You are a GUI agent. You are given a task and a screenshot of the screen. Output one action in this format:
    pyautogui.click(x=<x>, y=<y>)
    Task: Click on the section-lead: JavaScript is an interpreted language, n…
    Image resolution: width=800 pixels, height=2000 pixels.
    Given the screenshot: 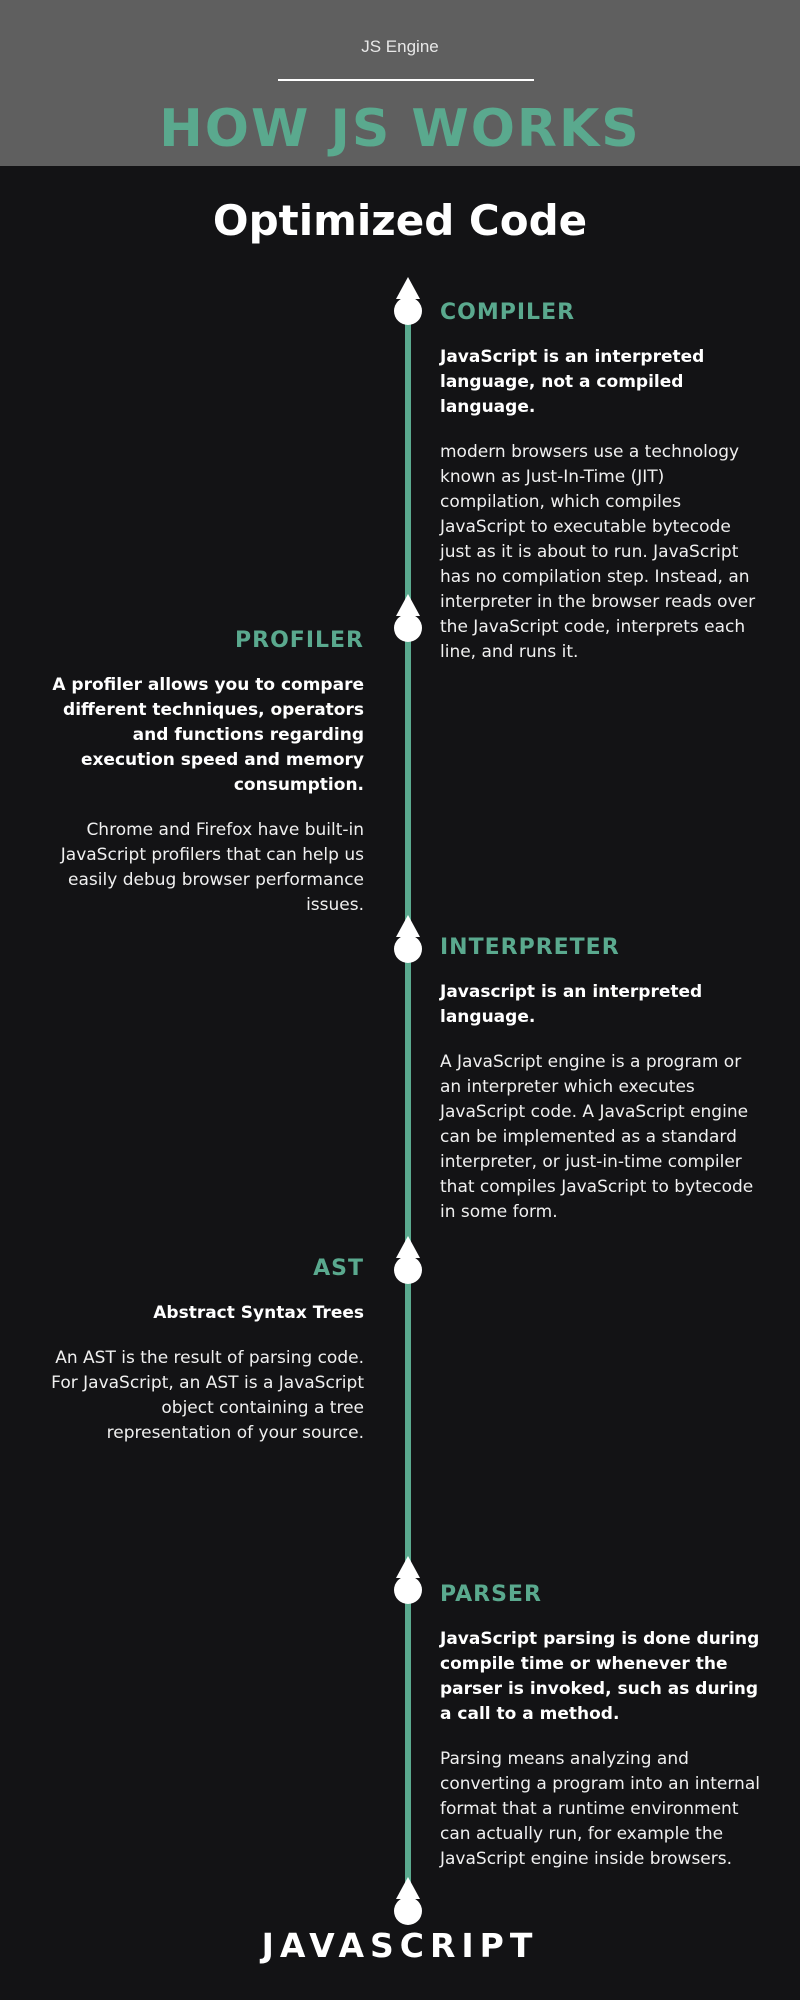 What is the action you would take?
    pyautogui.click(x=572, y=382)
    